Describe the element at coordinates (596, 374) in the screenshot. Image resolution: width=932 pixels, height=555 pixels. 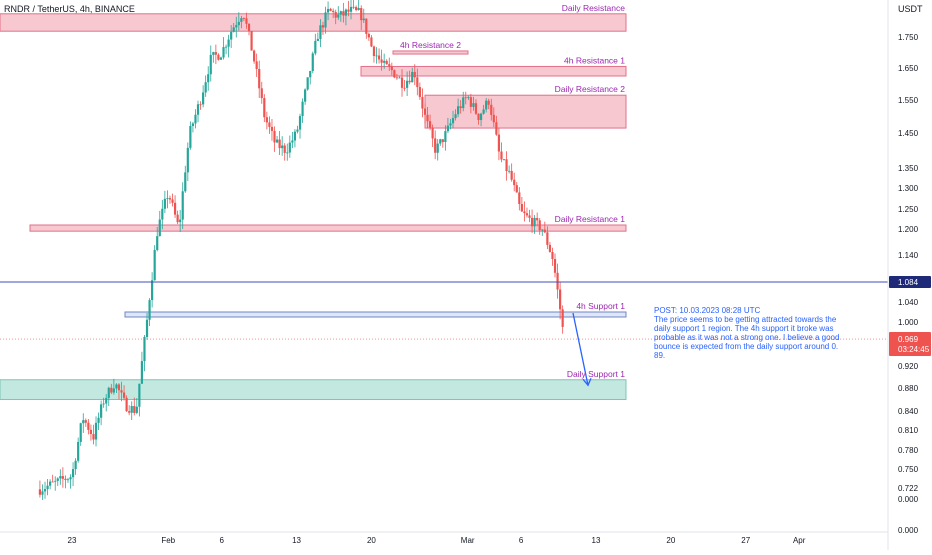
I see `zone-label: Daily Support 1` at that location.